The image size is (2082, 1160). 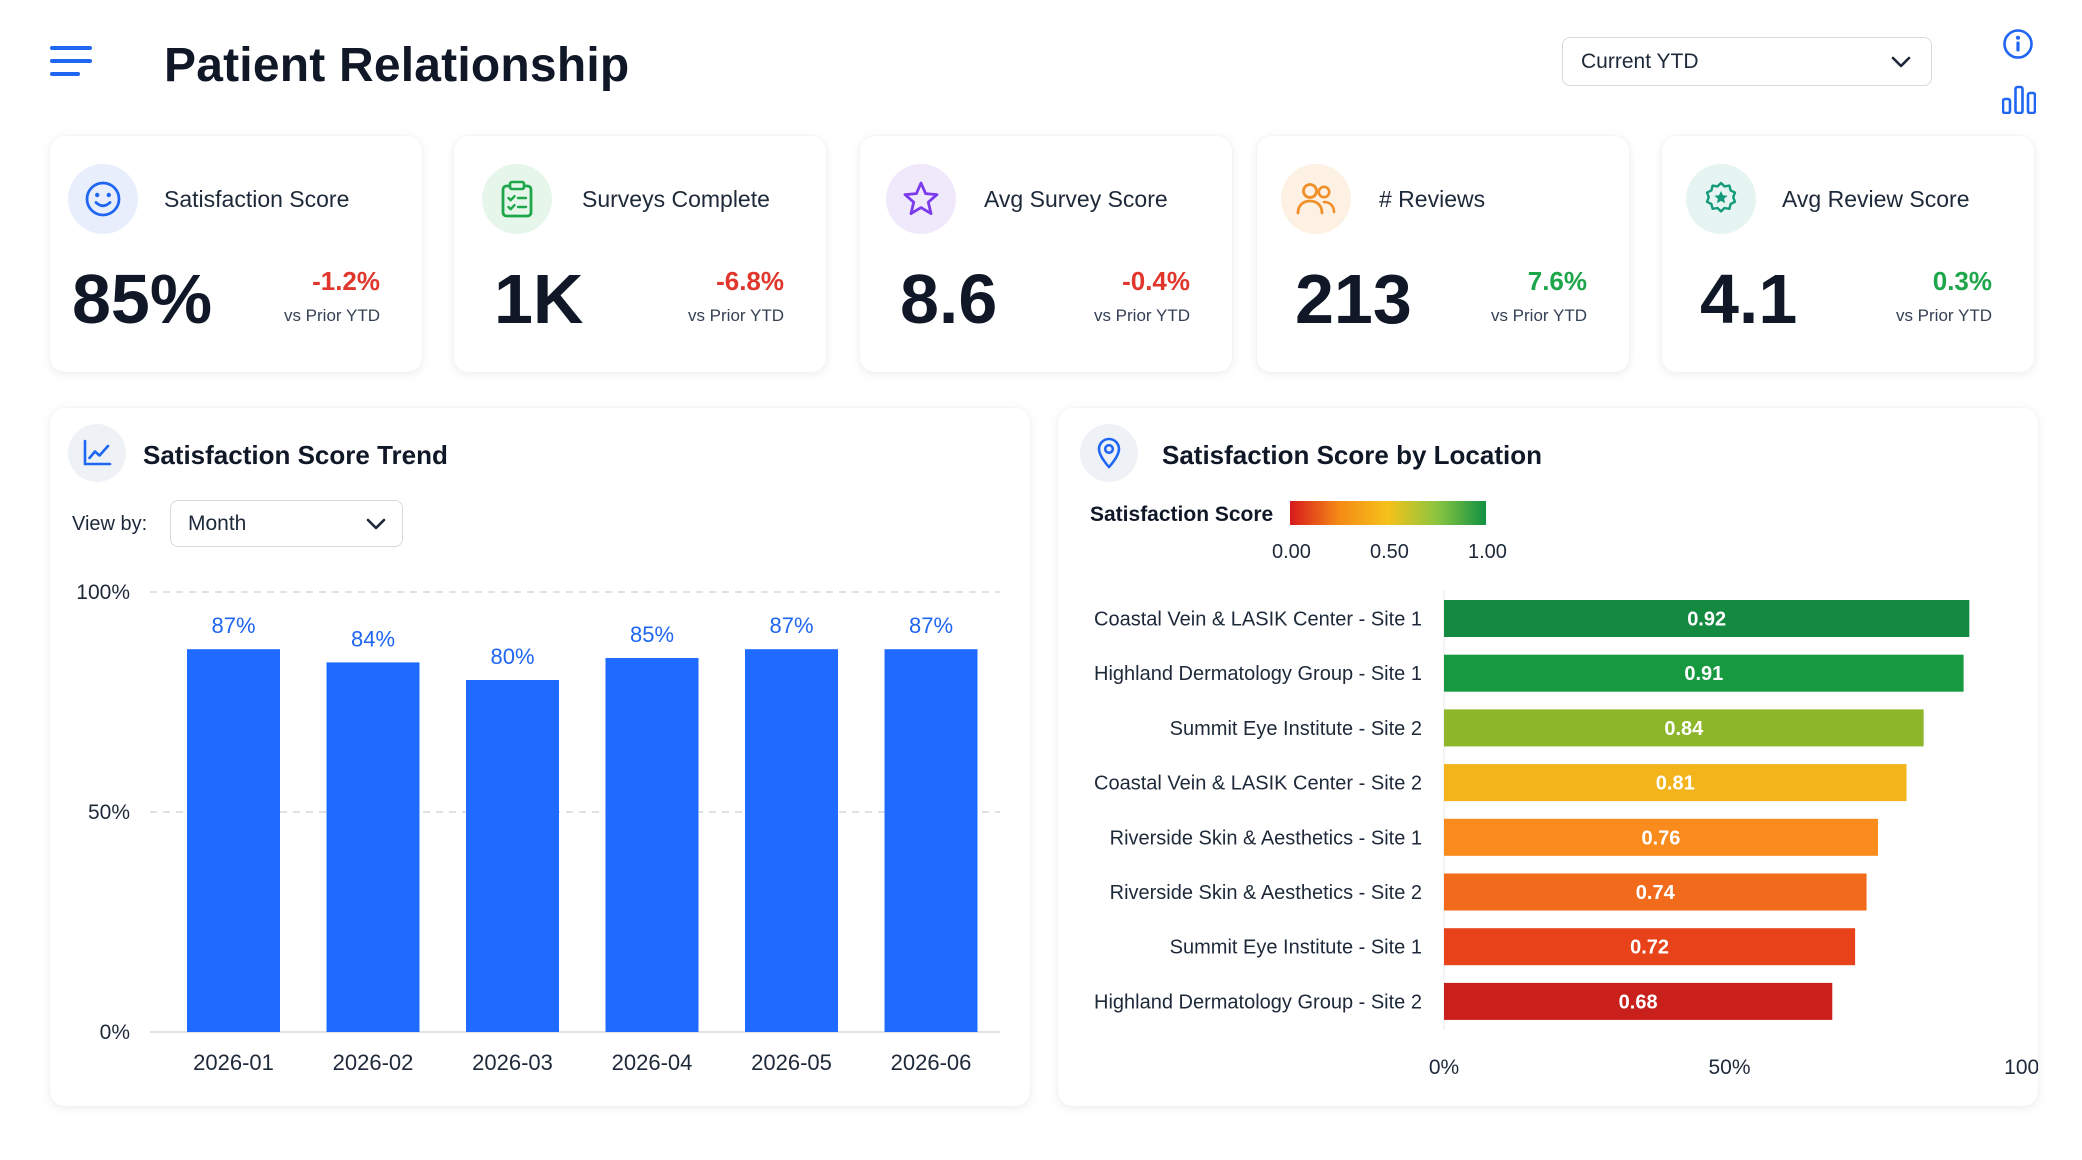 I want to click on x-tick-label: 50%, so click(x=1729, y=1067).